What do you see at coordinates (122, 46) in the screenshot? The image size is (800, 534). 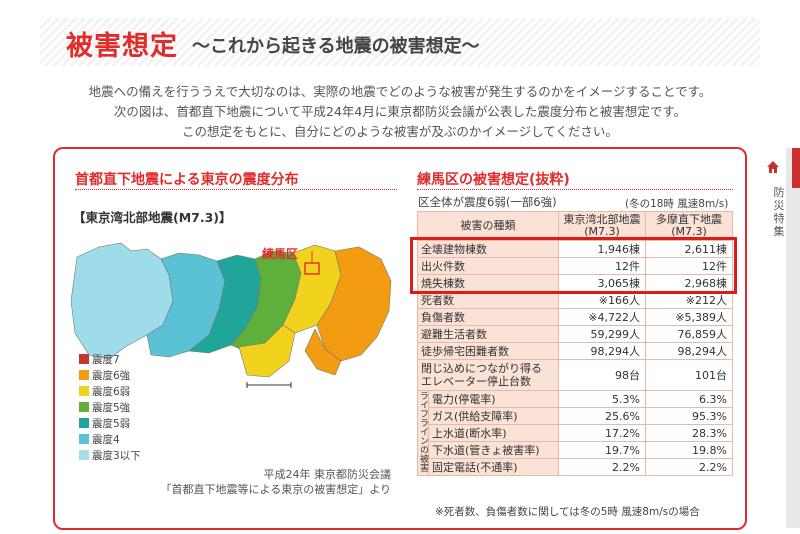 I see `page-title: 被害想定` at bounding box center [122, 46].